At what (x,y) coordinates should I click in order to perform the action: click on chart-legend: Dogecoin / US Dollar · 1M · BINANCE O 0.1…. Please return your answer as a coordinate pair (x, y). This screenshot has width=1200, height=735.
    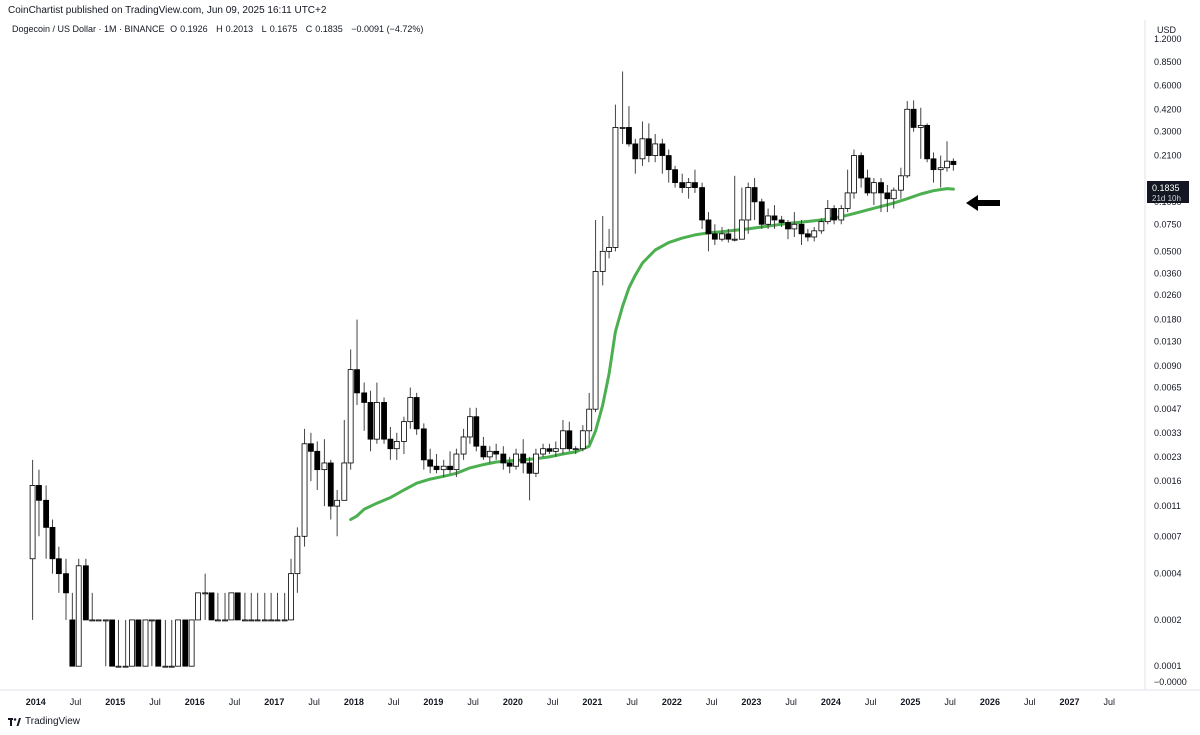
    Looking at the image, I should click on (219, 29).